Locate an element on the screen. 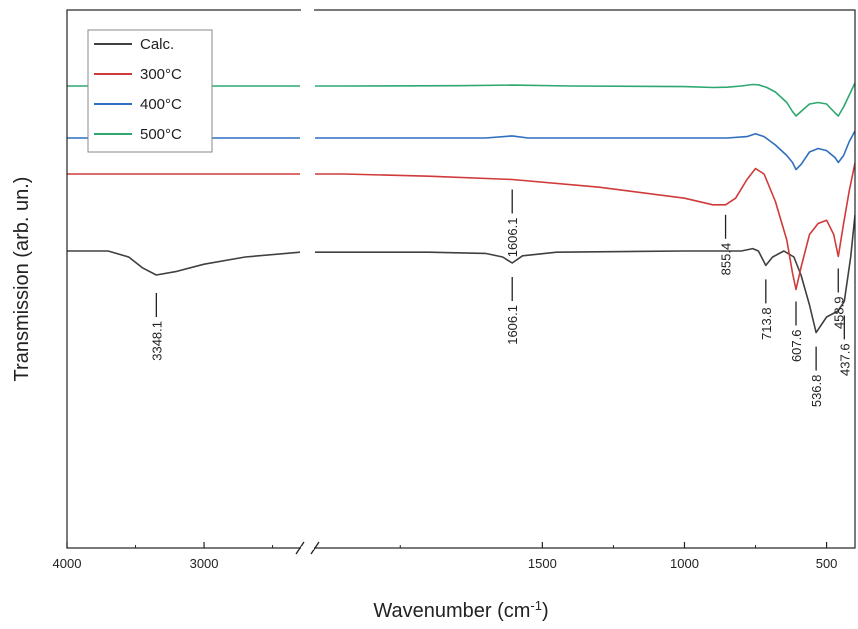  axis-break-gap-top is located at coordinates (307, 10).